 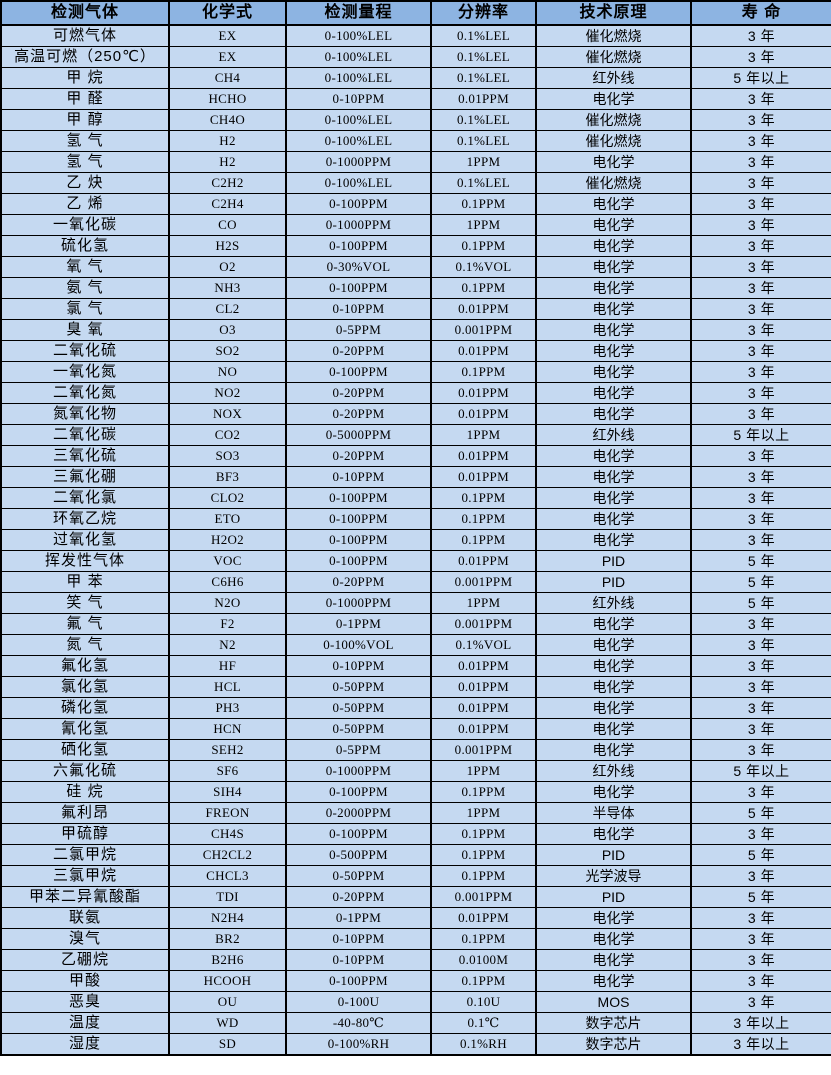 What do you see at coordinates (484, 1023) in the screenshot?
I see `cell-resolution: 0.1℃` at bounding box center [484, 1023].